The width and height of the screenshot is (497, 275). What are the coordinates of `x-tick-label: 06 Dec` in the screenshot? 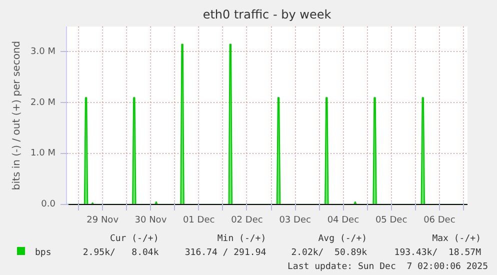 It's located at (440, 221).